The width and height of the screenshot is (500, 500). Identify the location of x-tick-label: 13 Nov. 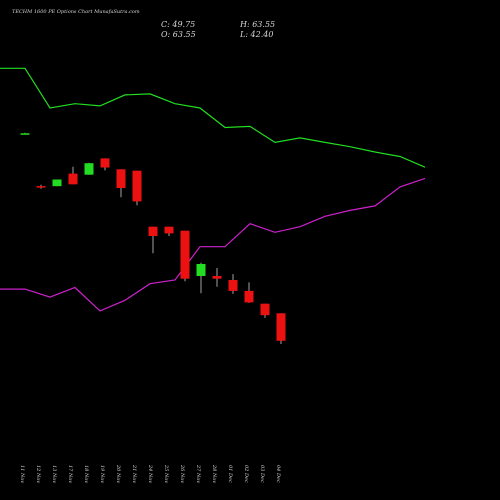
(54, 474).